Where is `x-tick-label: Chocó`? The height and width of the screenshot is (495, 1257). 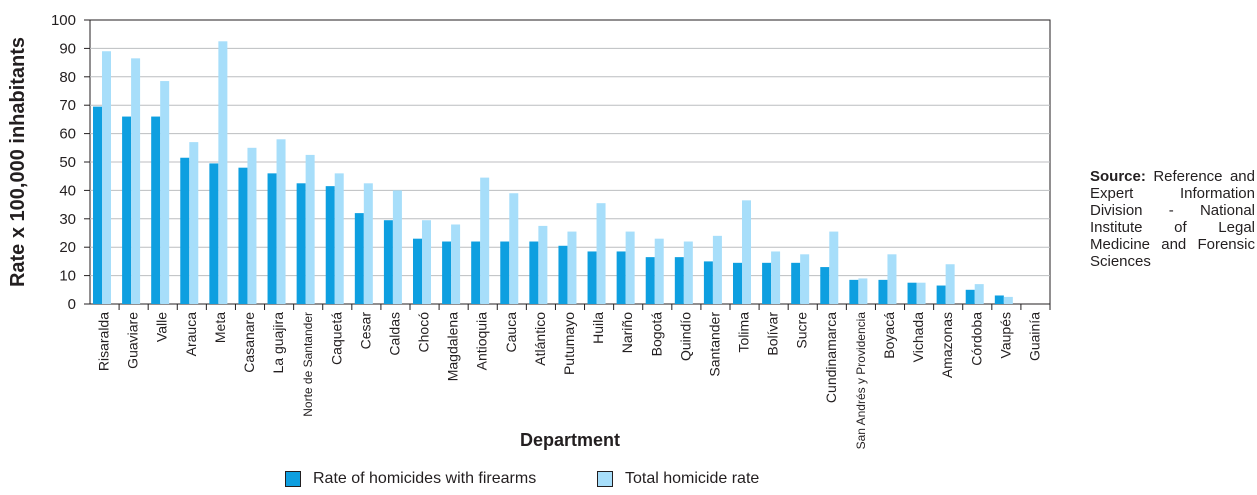
x-tick-label: Chocó is located at coordinates (424, 332).